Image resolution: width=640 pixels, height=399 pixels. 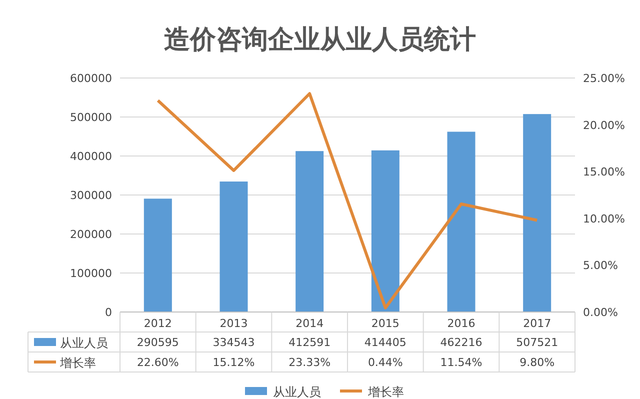 I want to click on y2-tick-label: 5.00%, so click(x=600, y=265).